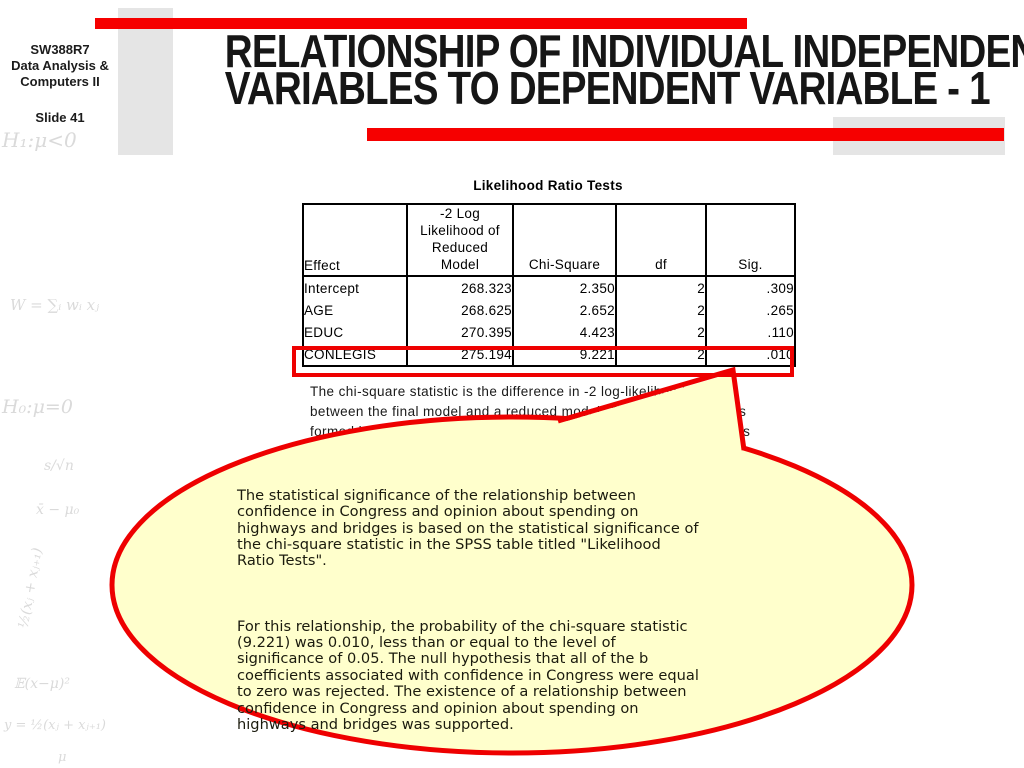  What do you see at coordinates (459, 332) in the screenshot?
I see `cell-likelihood: 270.395` at bounding box center [459, 332].